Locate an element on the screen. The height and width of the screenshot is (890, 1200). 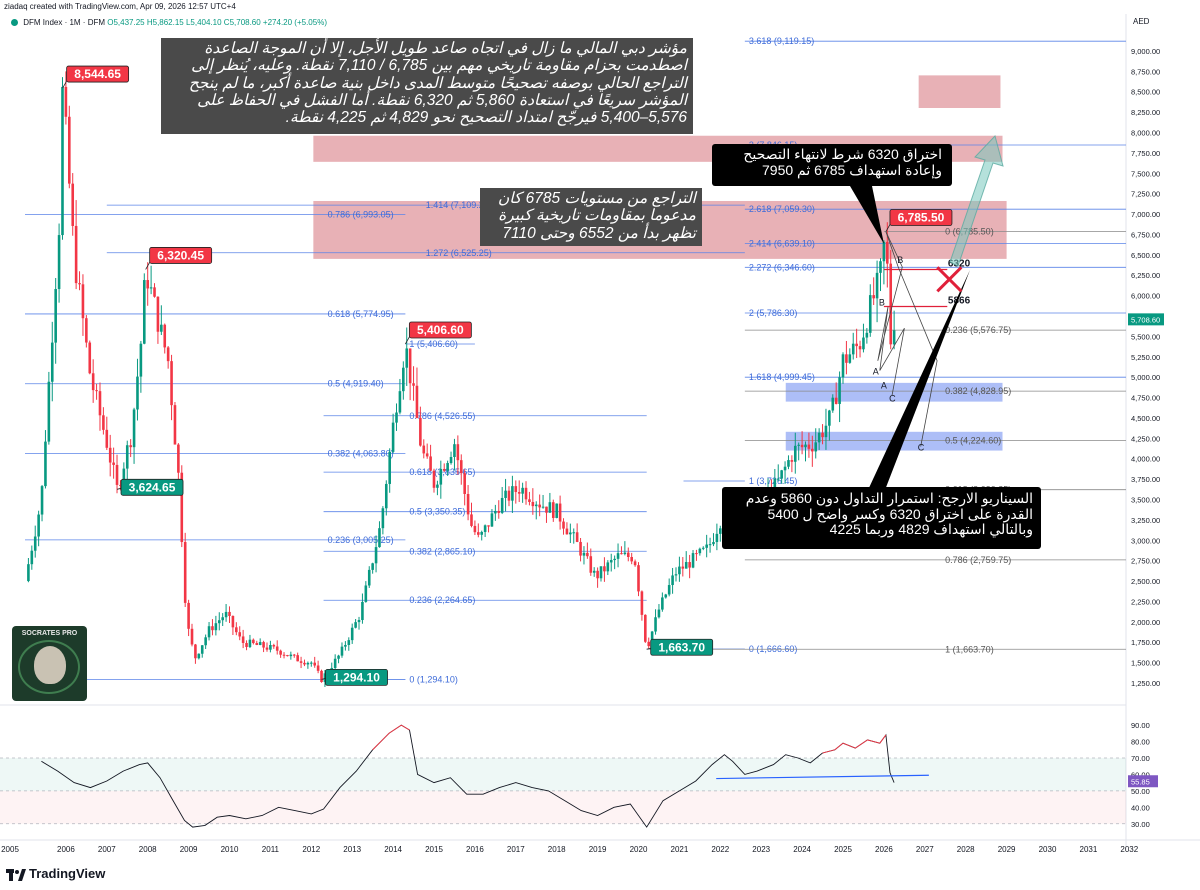
y-tick-24: 7,250.00 is located at coordinates (1145, 194).